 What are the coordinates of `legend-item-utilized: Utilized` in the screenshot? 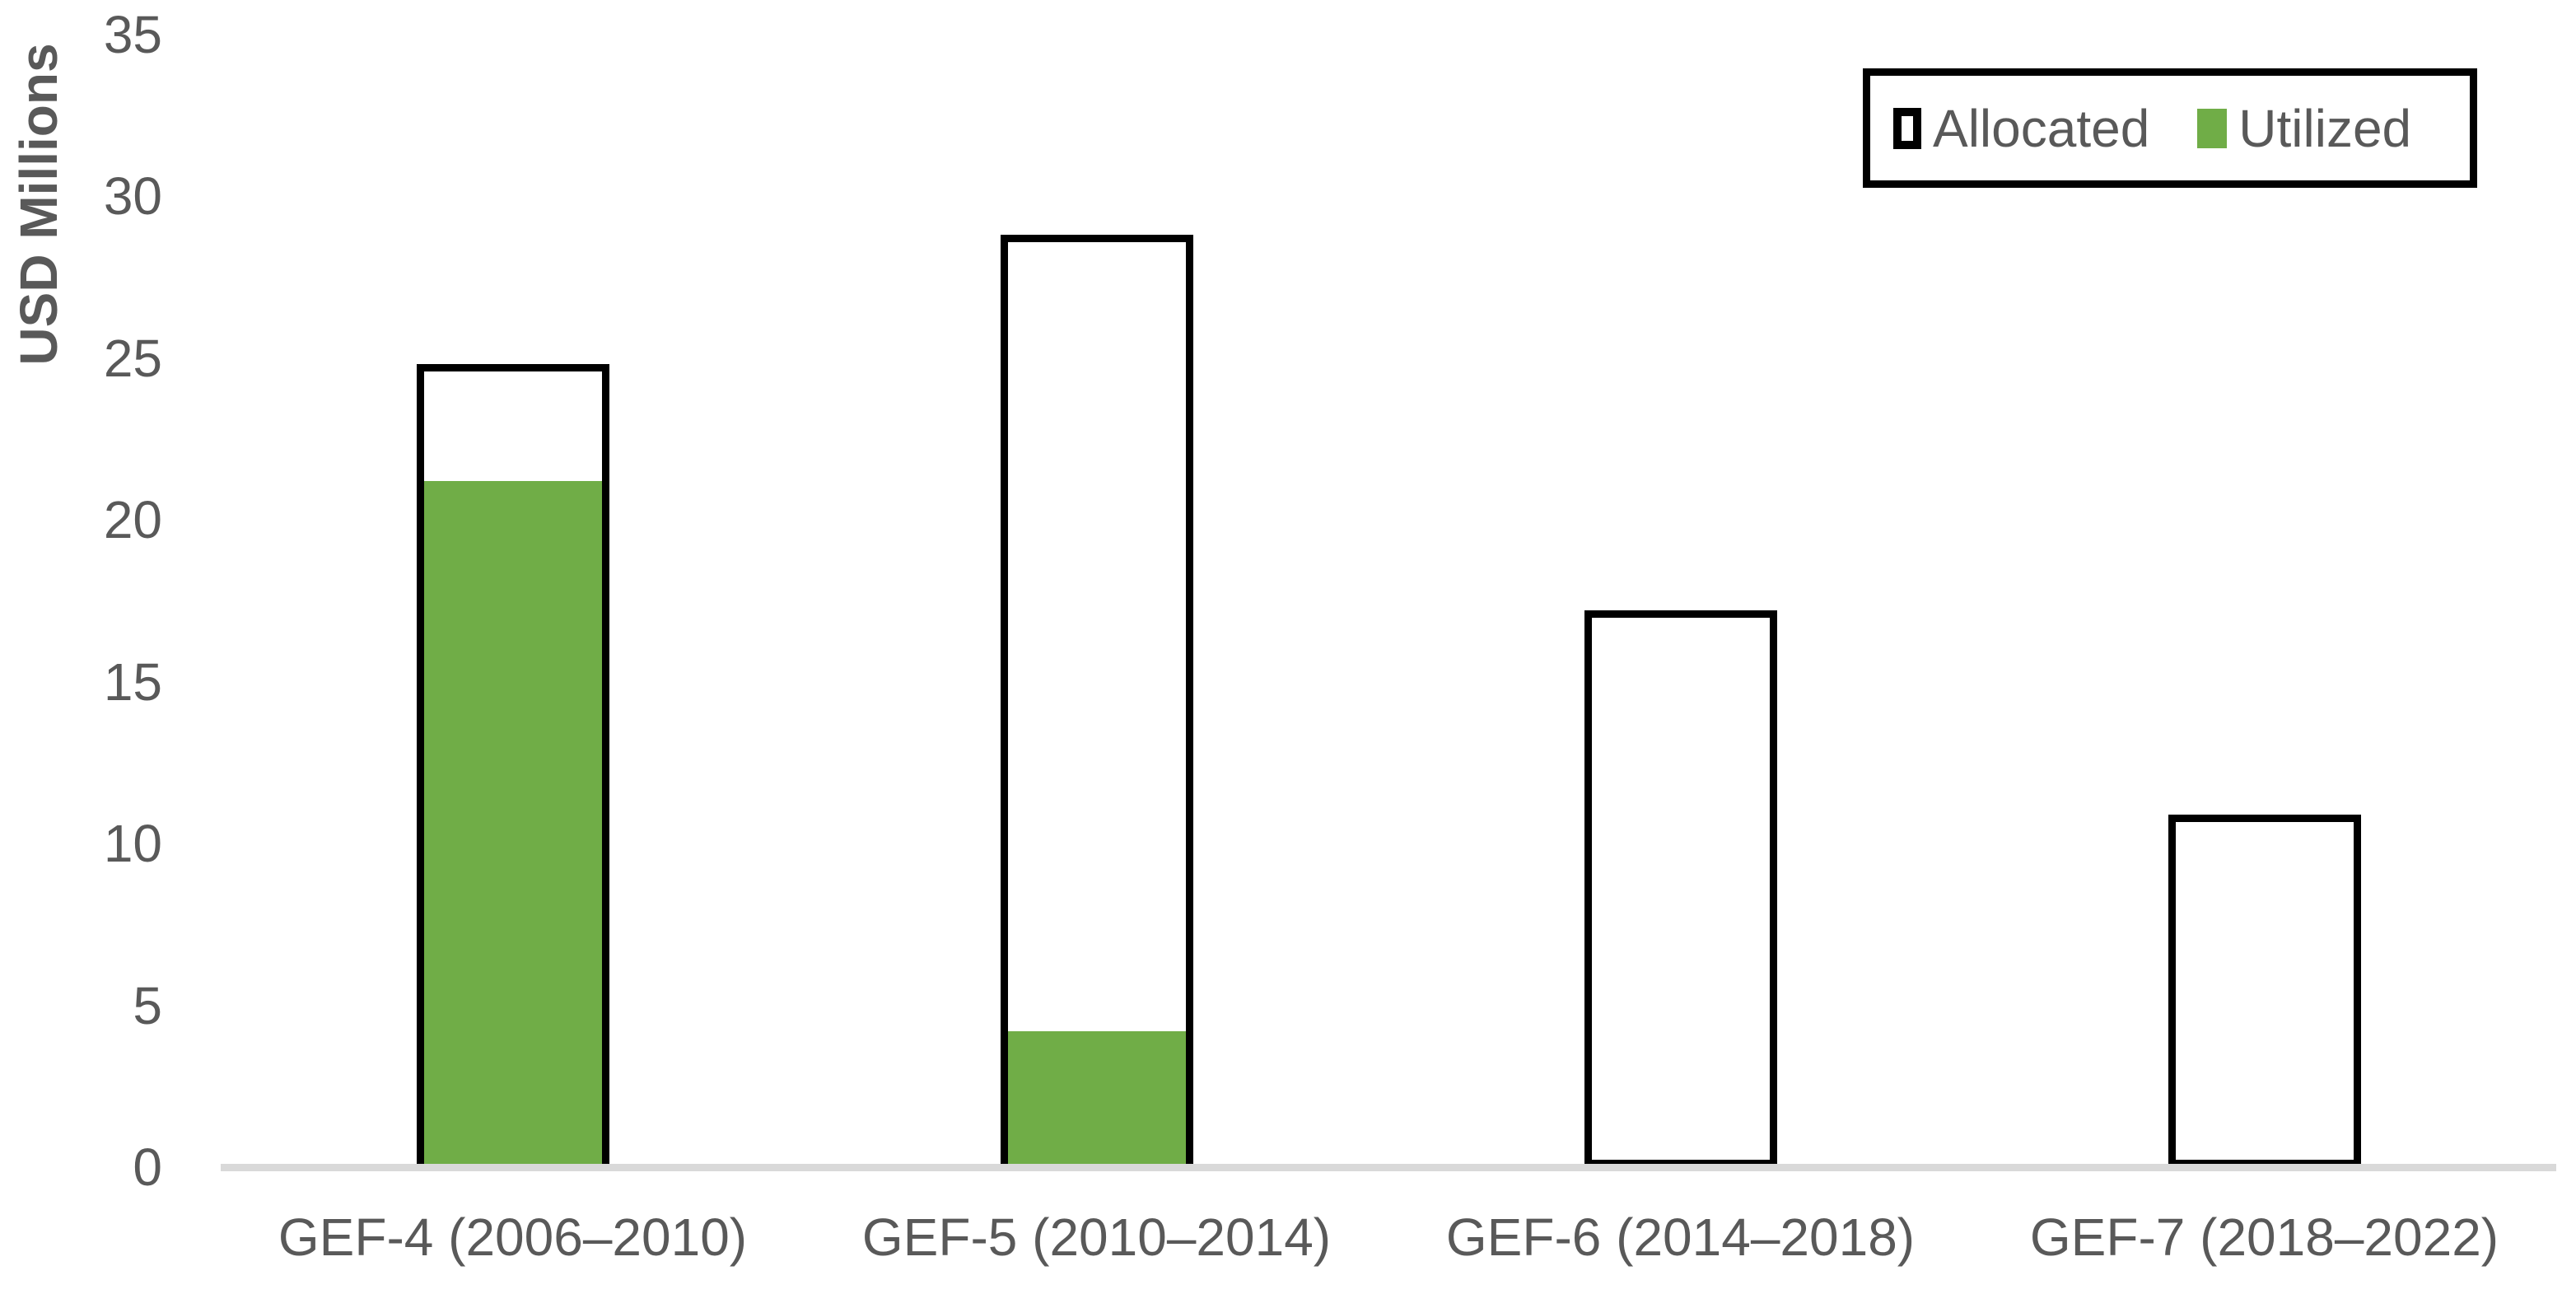 It's located at (2304, 128).